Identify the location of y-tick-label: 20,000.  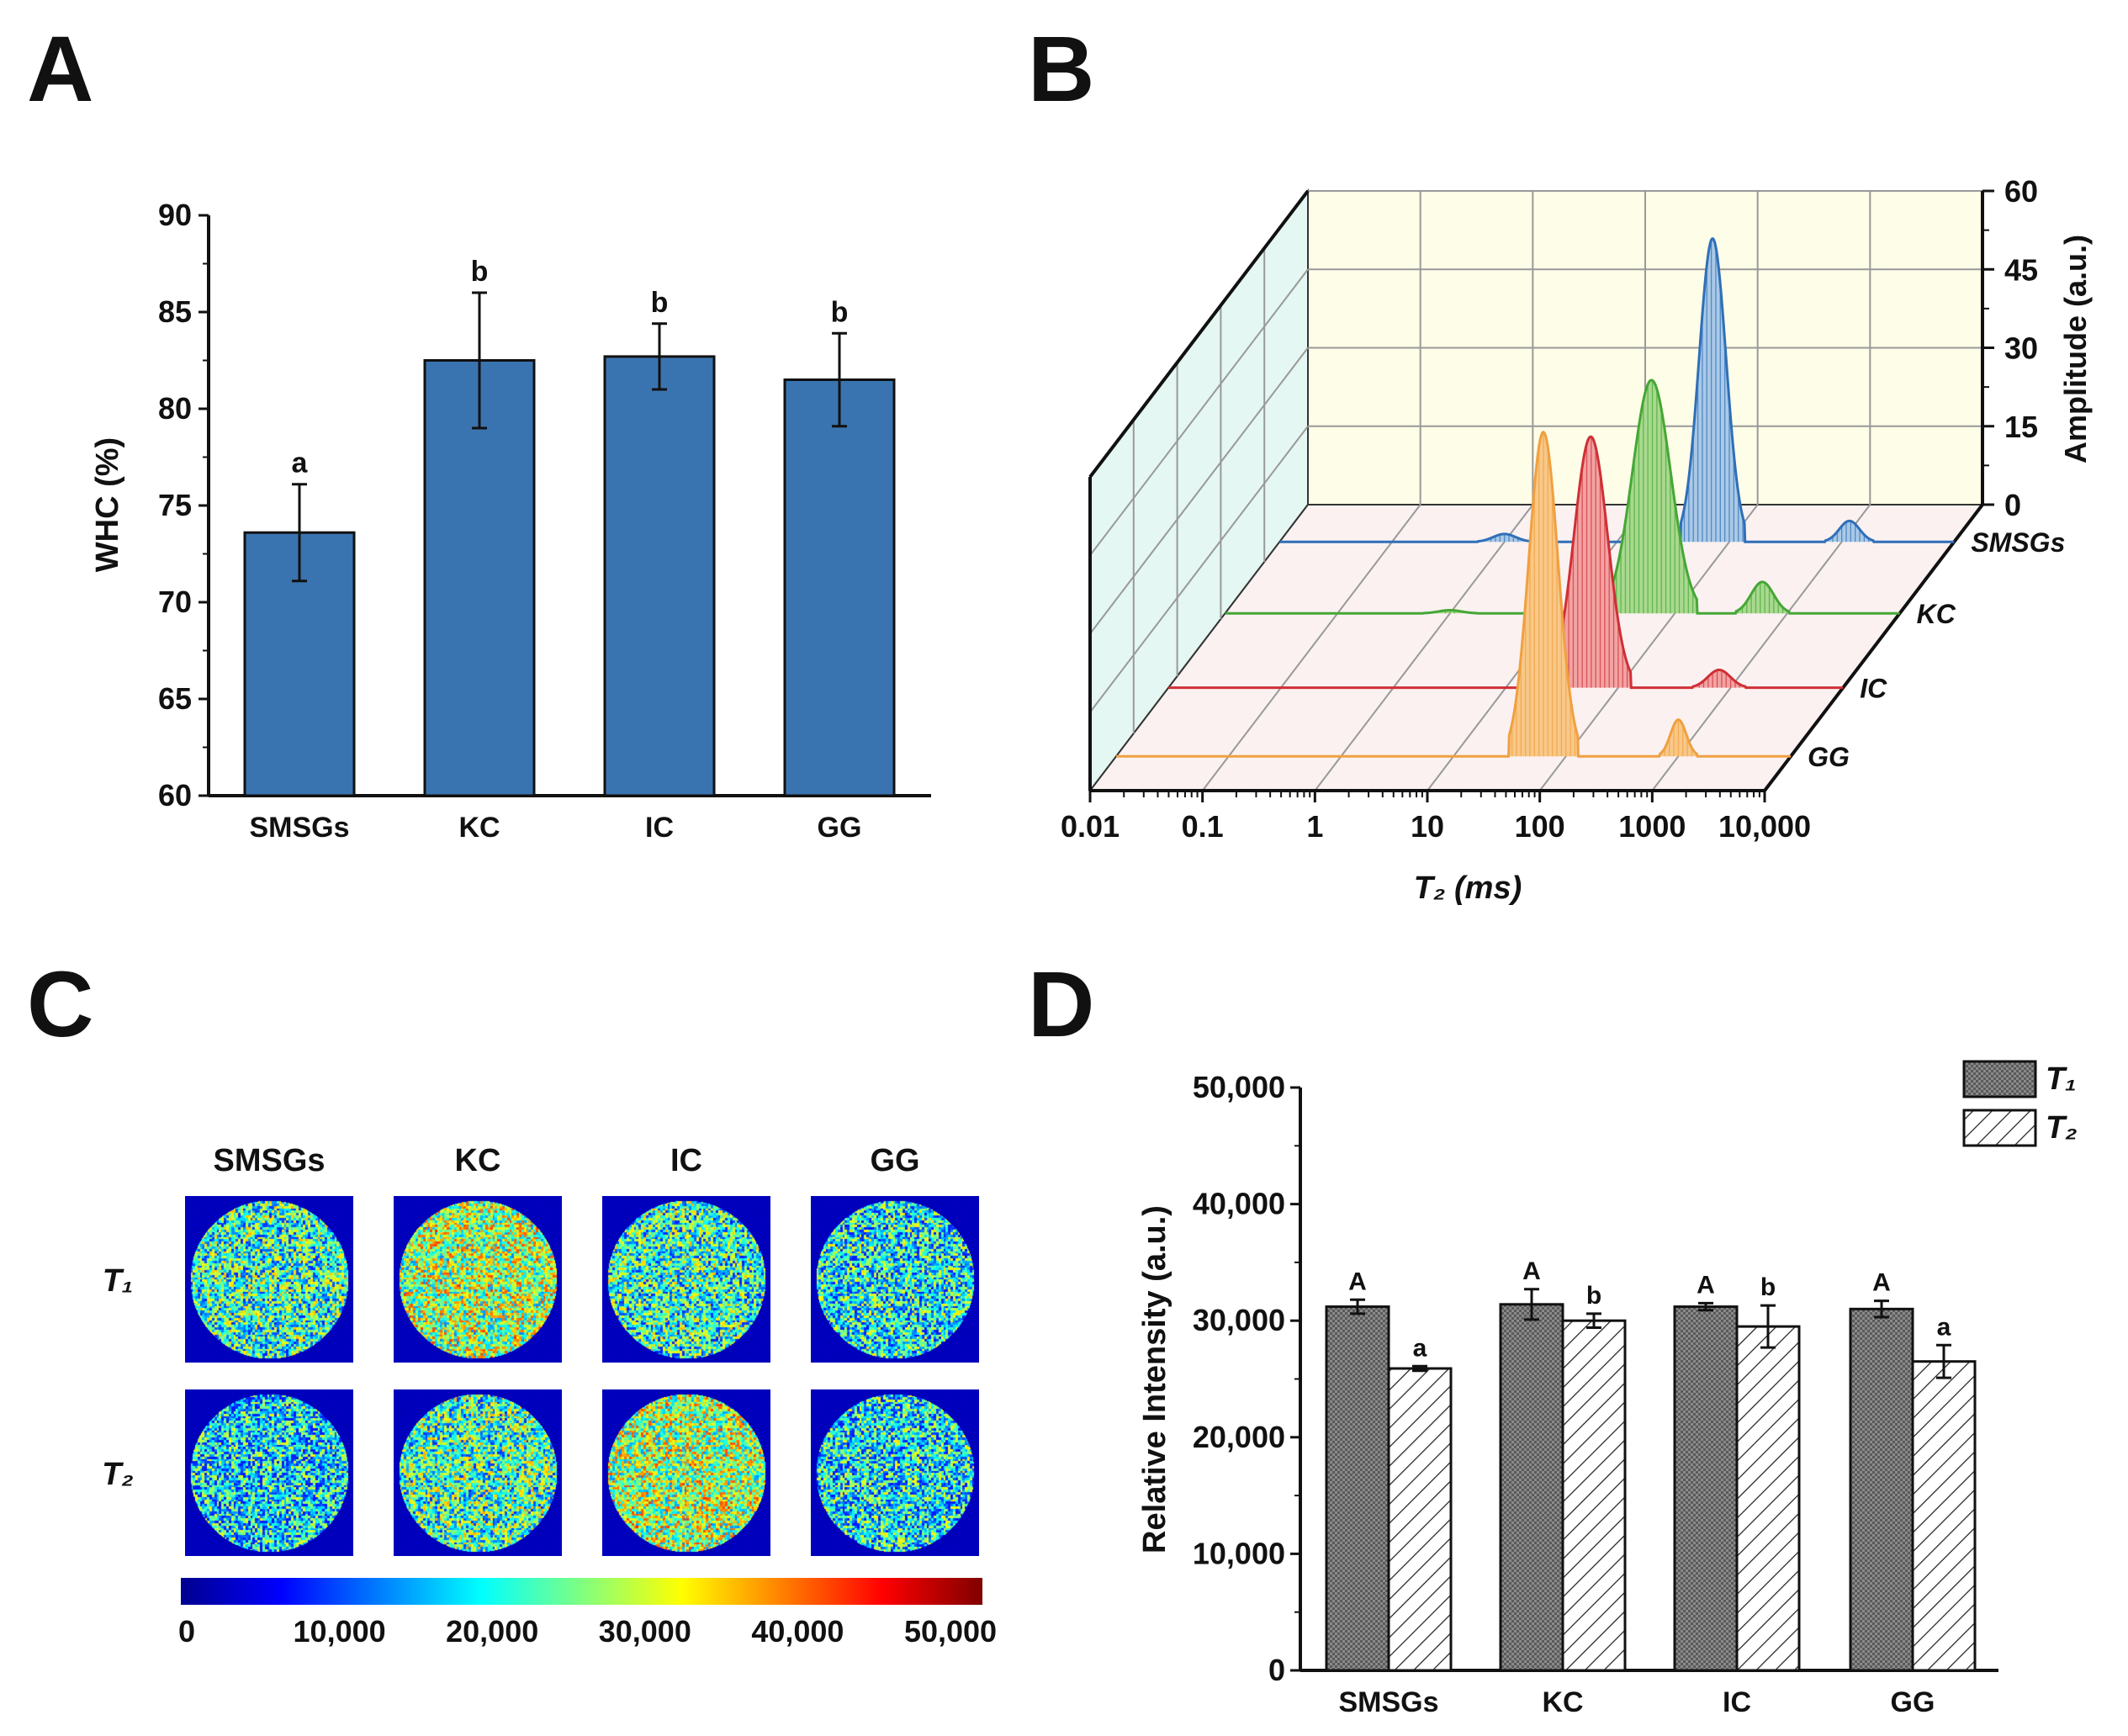
(1239, 1437).